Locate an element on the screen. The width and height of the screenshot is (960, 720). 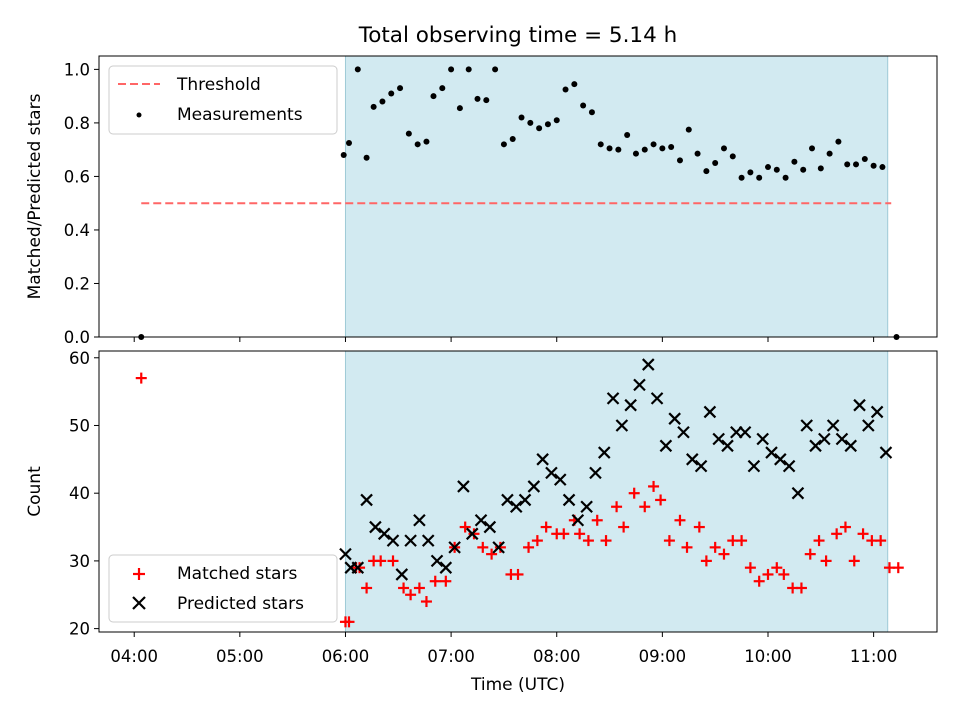
y-tick-label: 0.0 is located at coordinates (77, 337).